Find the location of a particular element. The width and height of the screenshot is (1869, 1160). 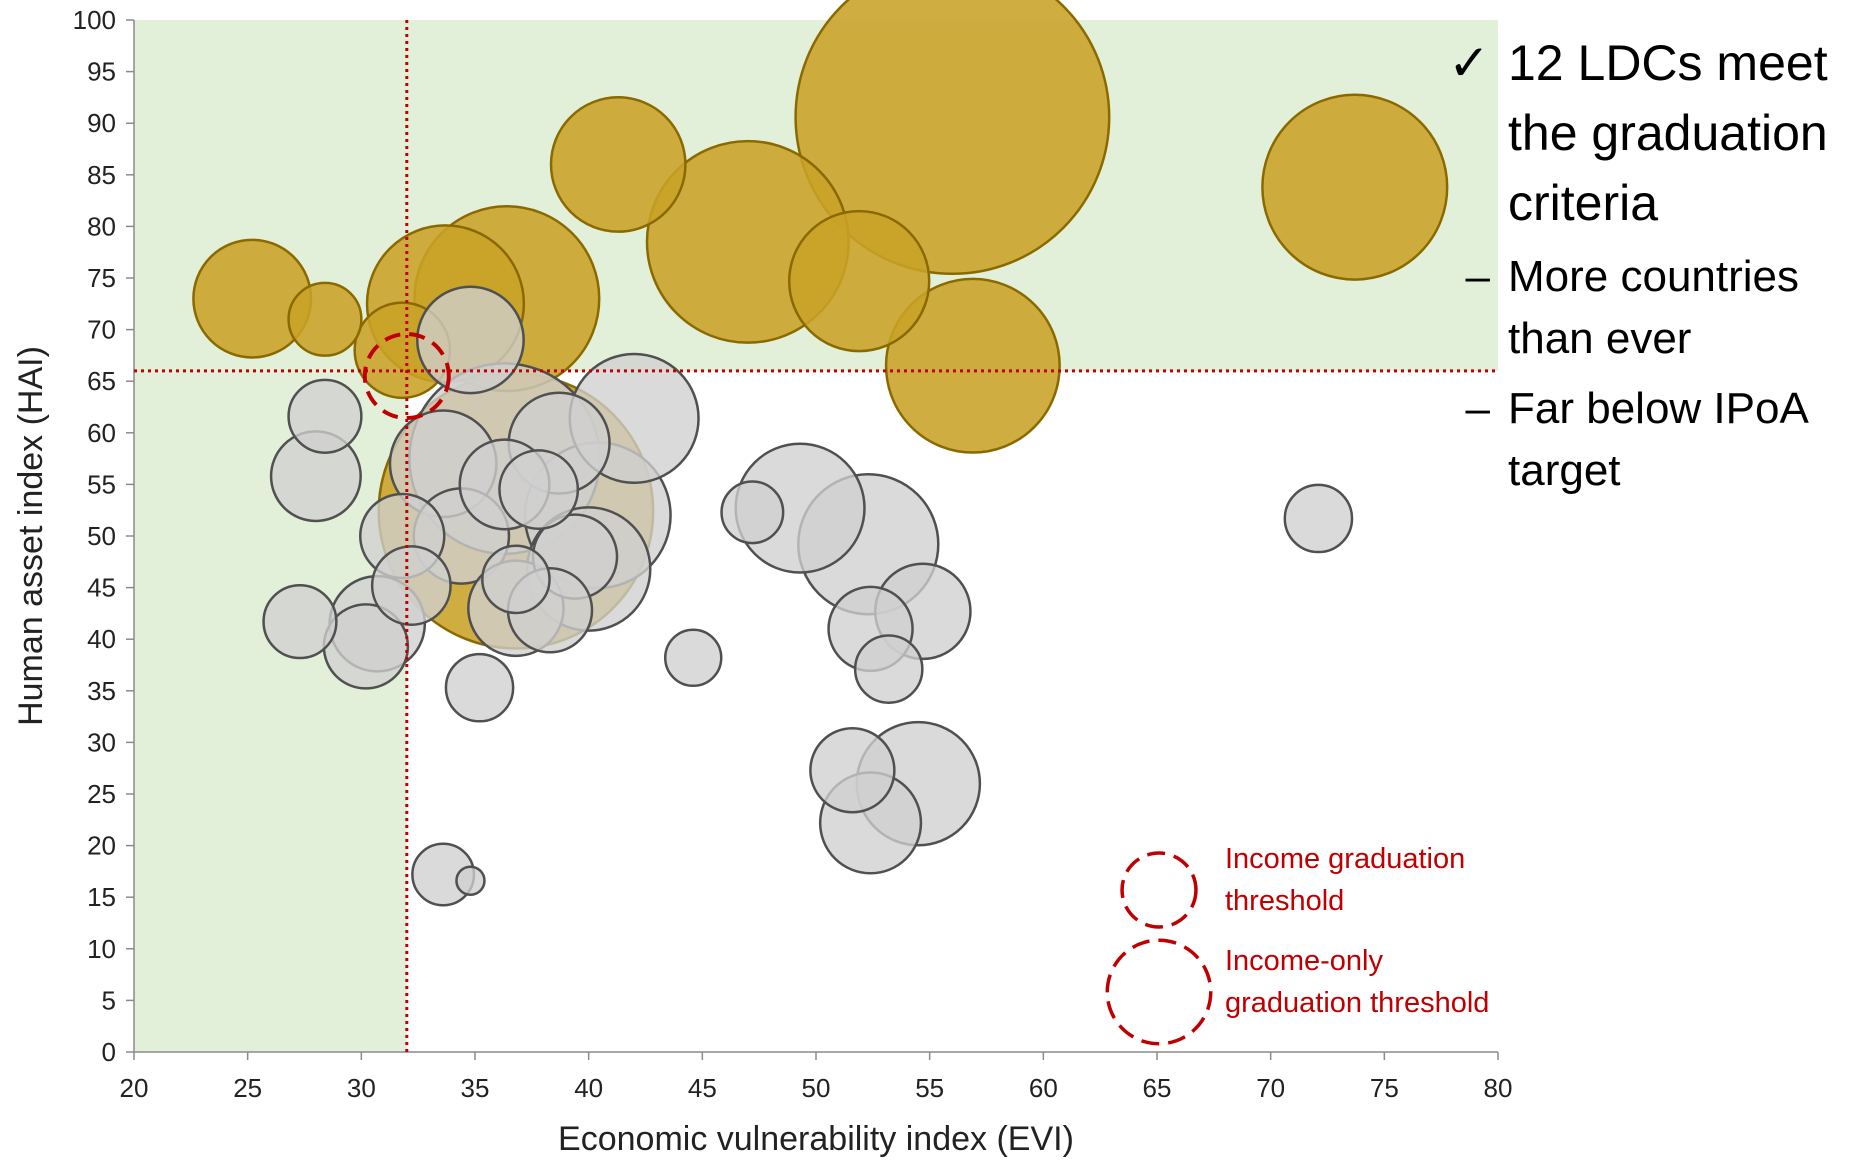

x-tick-label: 20 is located at coordinates (134, 1088).